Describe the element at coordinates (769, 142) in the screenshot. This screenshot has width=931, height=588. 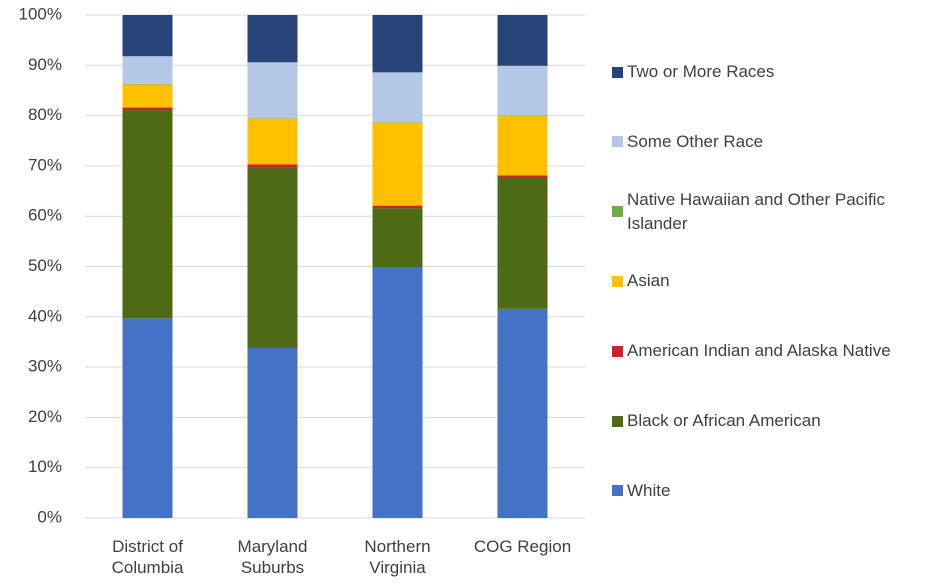
I see `legend-item: Some Other Race` at that location.